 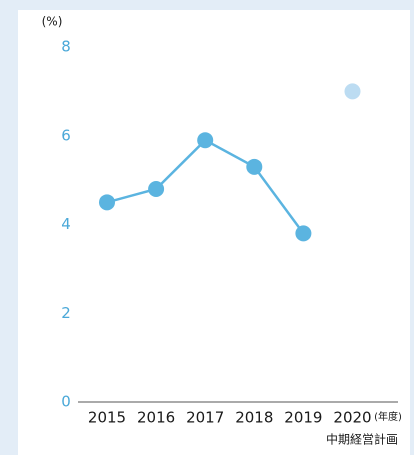 What do you see at coordinates (362, 439) in the screenshot?
I see `annotation: 中期経営計画` at bounding box center [362, 439].